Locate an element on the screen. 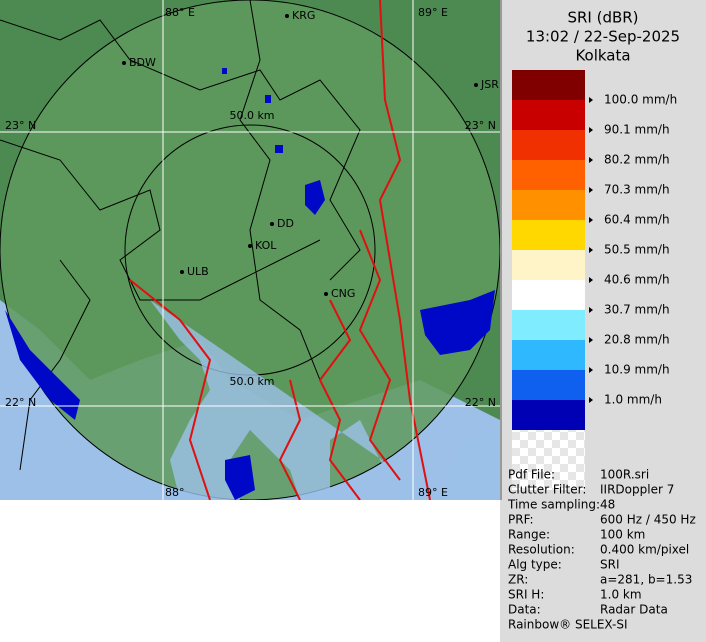  info-key: Data: is located at coordinates (524, 610).